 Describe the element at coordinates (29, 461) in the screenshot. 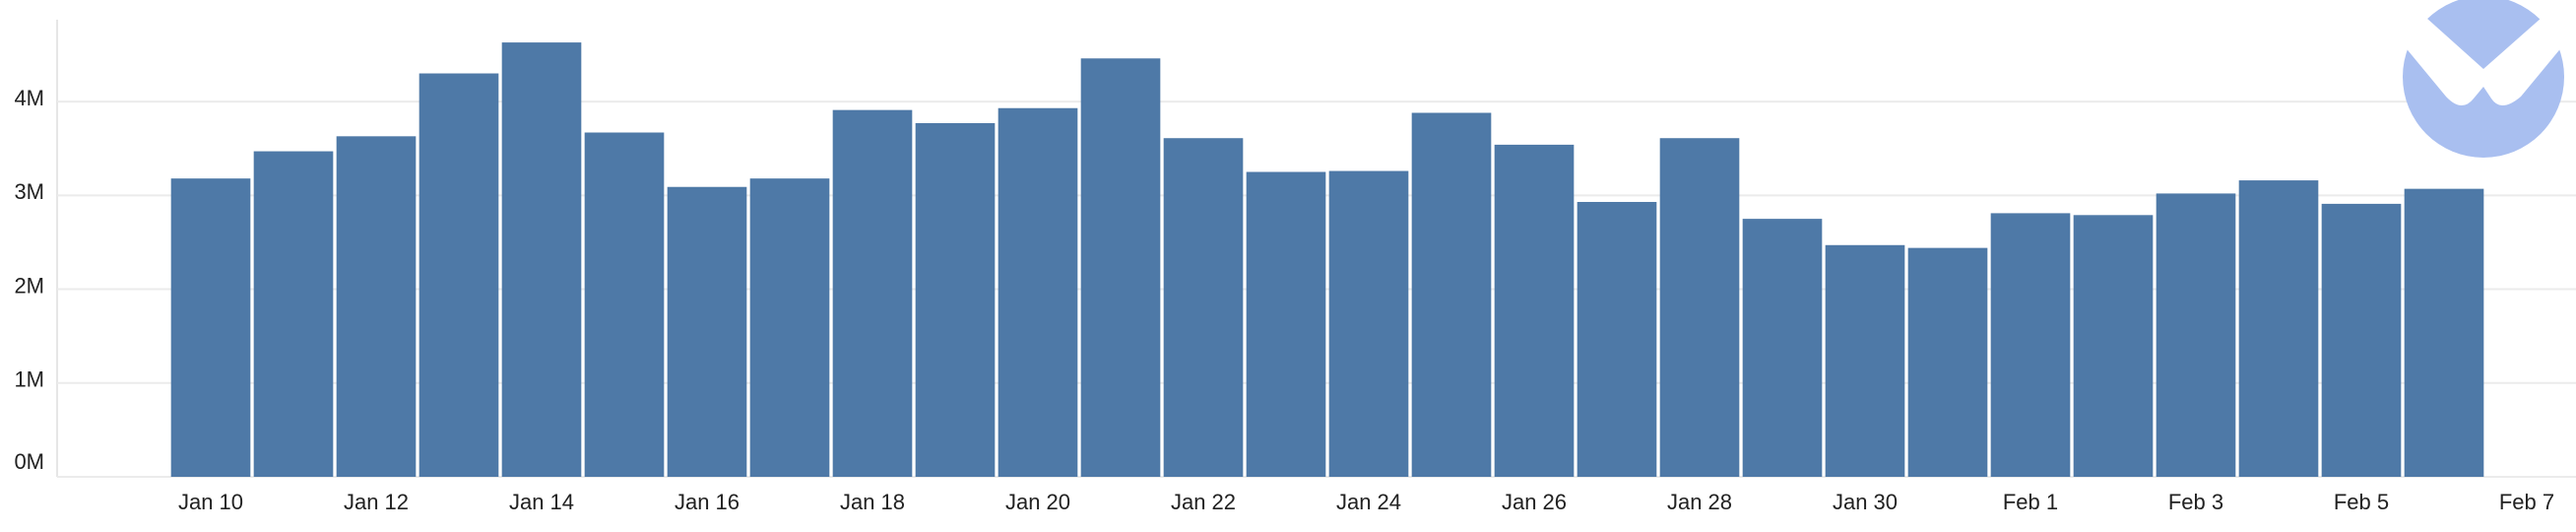

I see `y-tick-label: 0M` at that location.